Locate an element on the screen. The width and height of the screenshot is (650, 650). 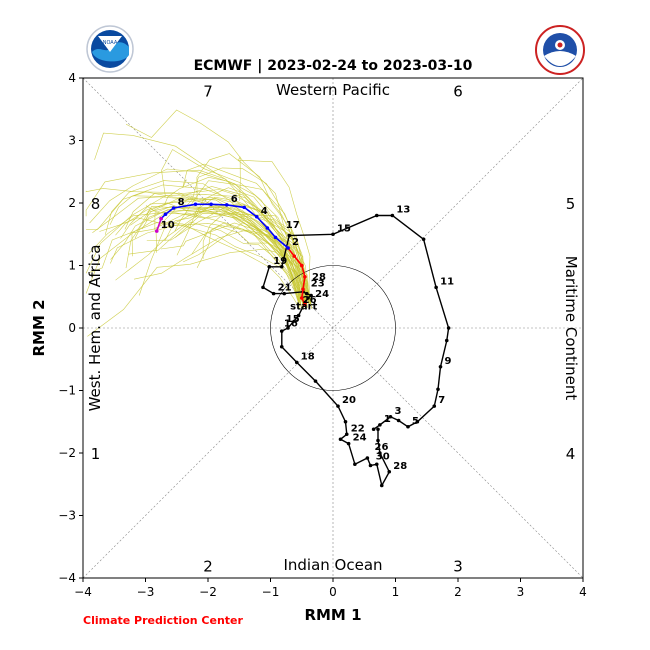
y-axis-label: RMM 2 is located at coordinates (39, 327).